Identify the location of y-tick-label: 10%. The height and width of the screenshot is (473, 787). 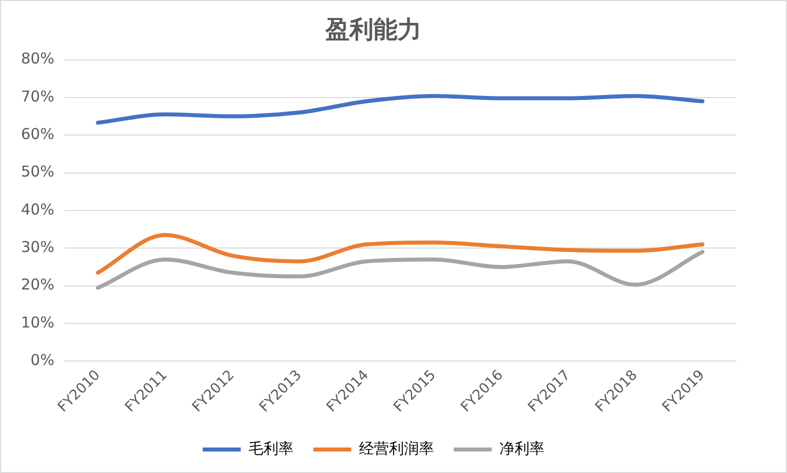
(37, 322).